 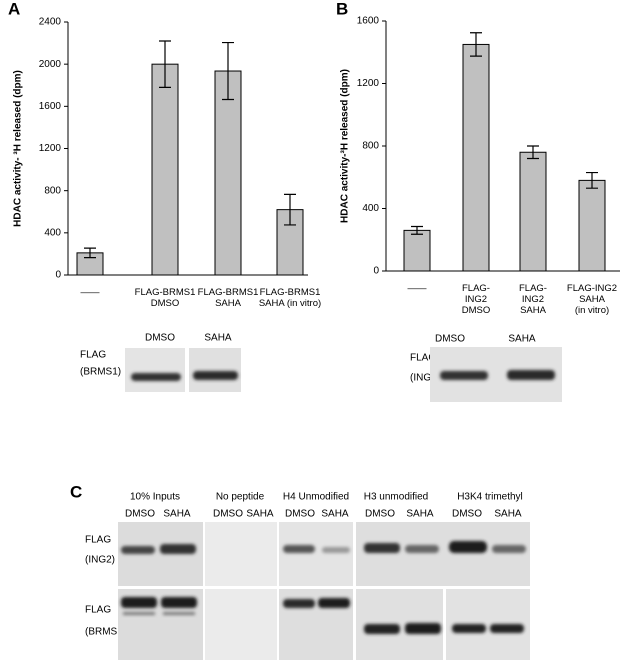 I want to click on group-label: H3 unmodified, so click(x=396, y=497).